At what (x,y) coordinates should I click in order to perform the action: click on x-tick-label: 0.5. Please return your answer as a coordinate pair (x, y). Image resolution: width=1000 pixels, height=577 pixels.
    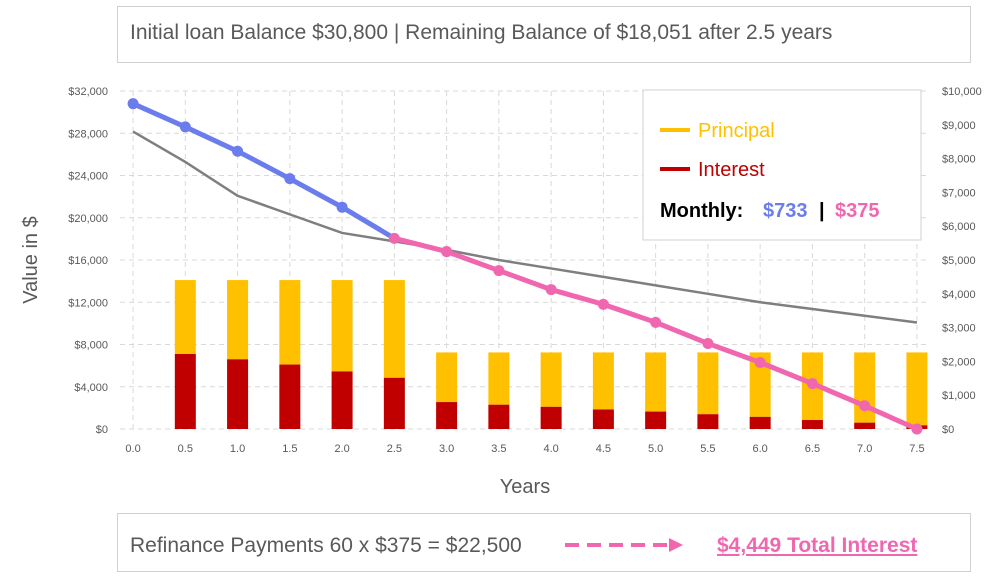
    Looking at the image, I should click on (185, 449).